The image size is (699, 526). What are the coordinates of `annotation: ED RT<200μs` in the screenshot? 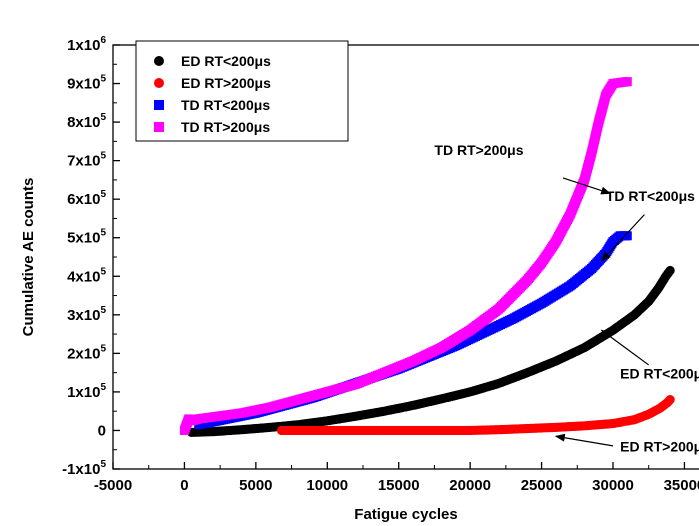 It's located at (649, 355).